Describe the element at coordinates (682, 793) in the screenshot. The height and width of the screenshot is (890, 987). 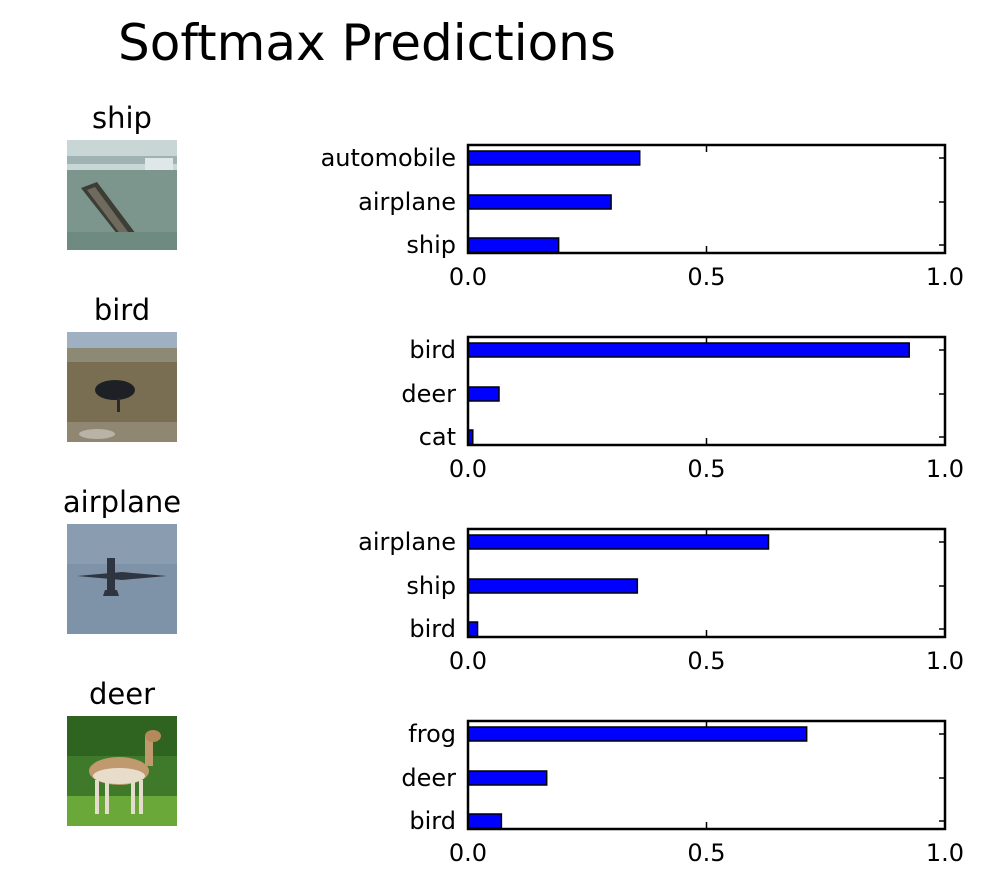
I see `prediction-chart: bird deer frog 0.0 0.5 1.0` at that location.